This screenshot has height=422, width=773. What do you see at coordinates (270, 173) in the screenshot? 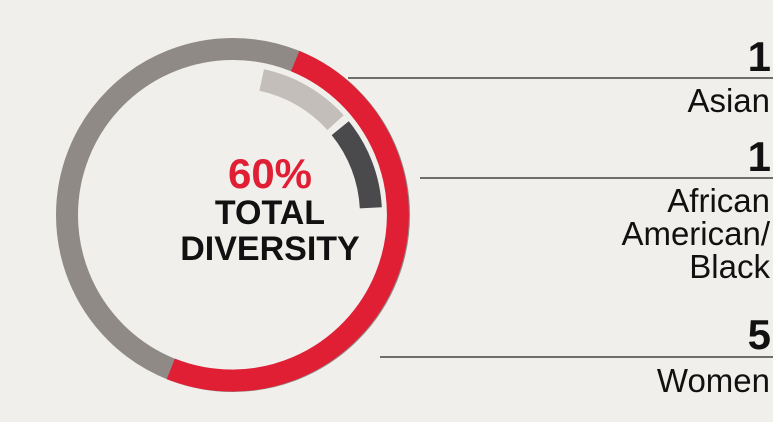
I see `center-value: 60%` at bounding box center [270, 173].